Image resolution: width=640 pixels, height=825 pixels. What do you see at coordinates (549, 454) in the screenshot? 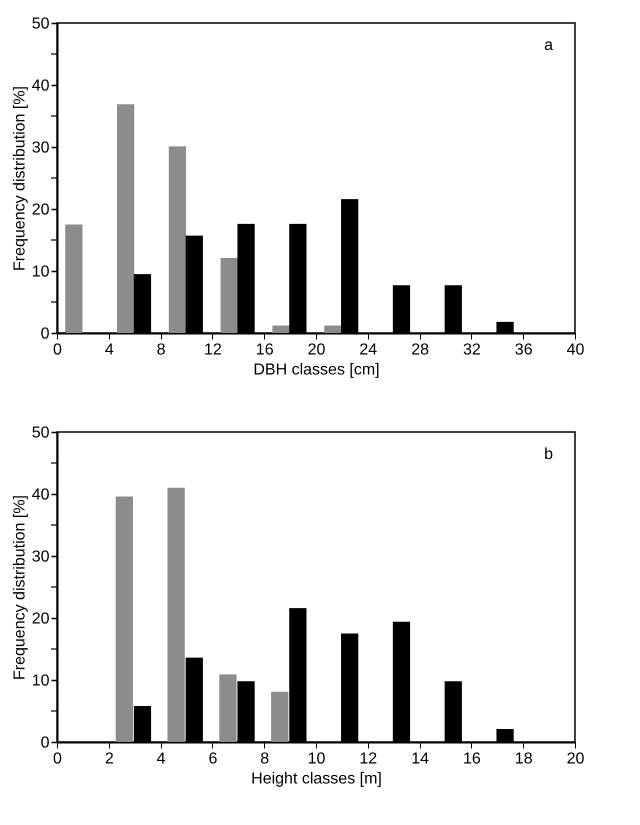
I see `annotation: b` at bounding box center [549, 454].